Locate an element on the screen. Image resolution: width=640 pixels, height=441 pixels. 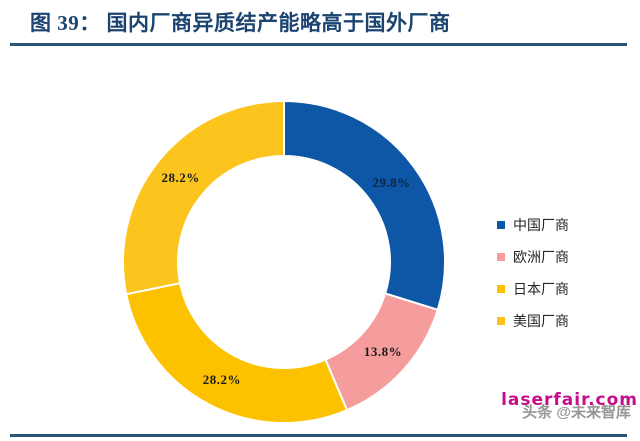
legend-item-japan: 日本厂商 is located at coordinates (533, 289).